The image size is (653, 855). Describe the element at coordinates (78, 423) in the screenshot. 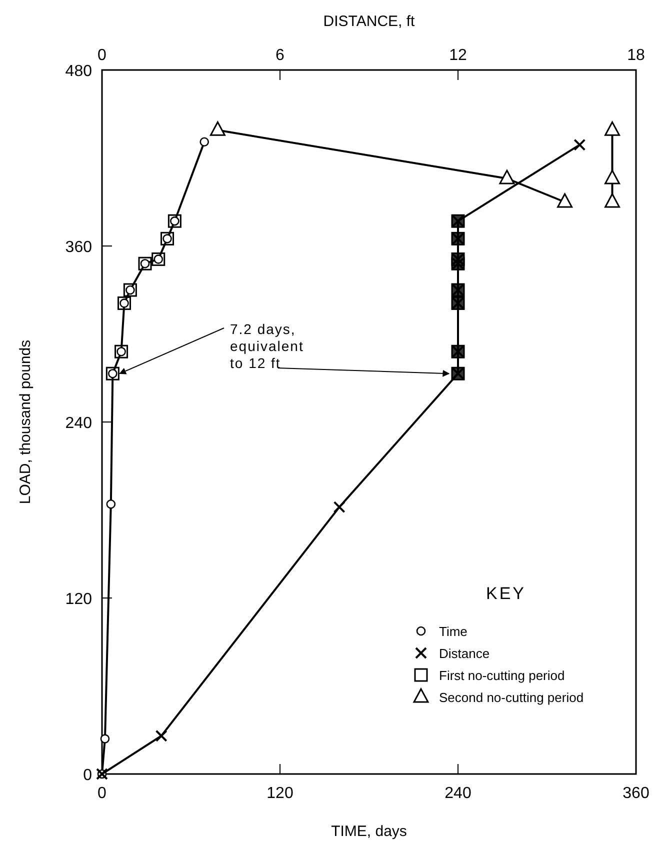

I see `y-tick-label: 240` at that location.